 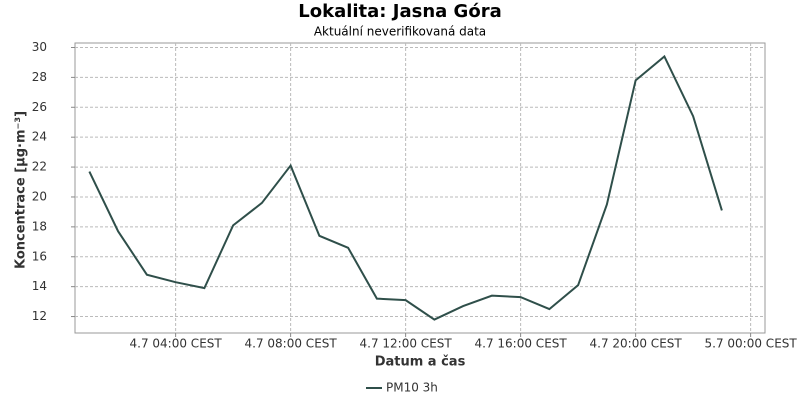 What do you see at coordinates (39, 137) in the screenshot?
I see `y-tick-label: 24` at bounding box center [39, 137].